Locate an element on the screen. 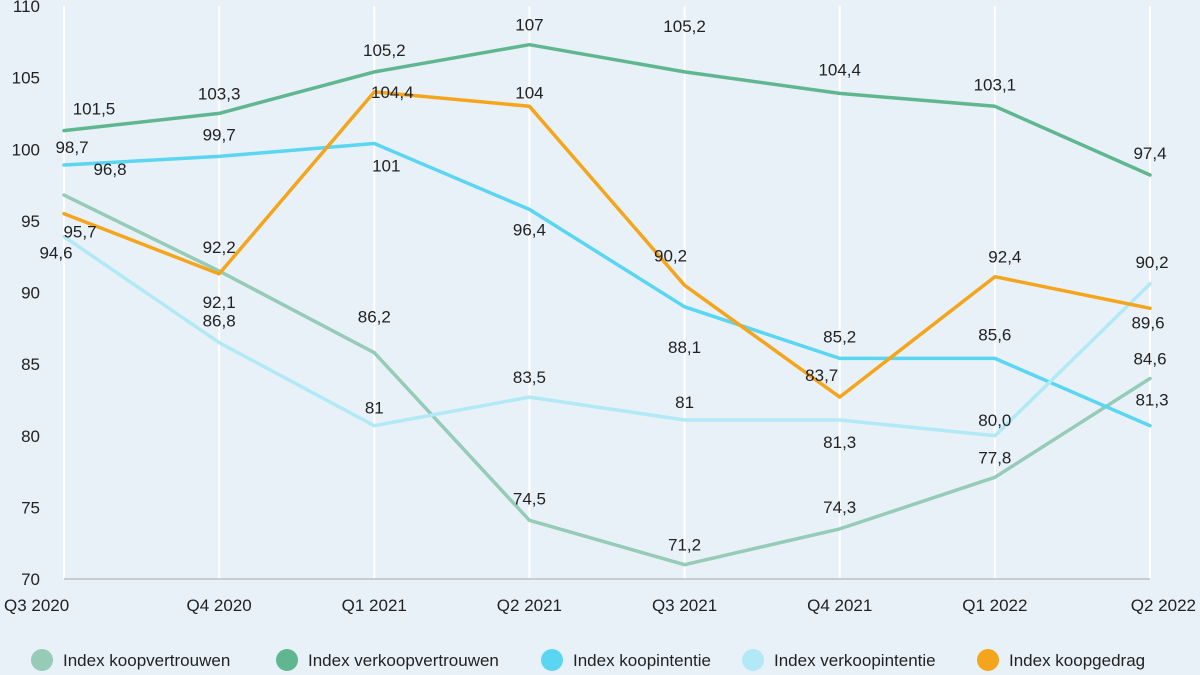 Image resolution: width=1200 pixels, height=675 pixels. data-label: 77,8 is located at coordinates (994, 457).